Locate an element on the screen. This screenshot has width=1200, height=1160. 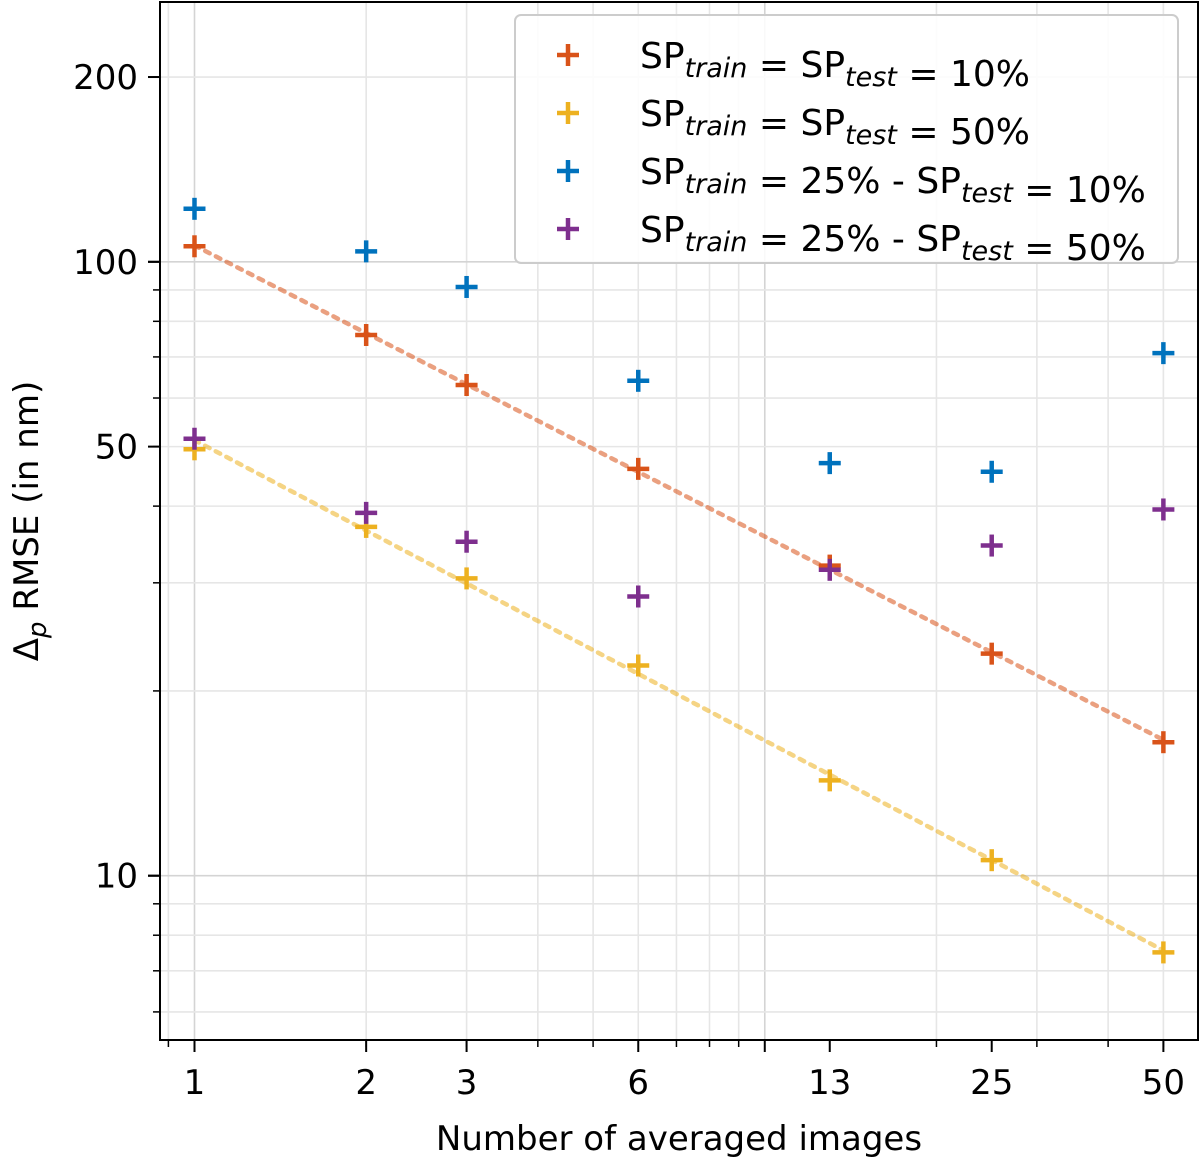
x-tick-label: 2 is located at coordinates (366, 1083).